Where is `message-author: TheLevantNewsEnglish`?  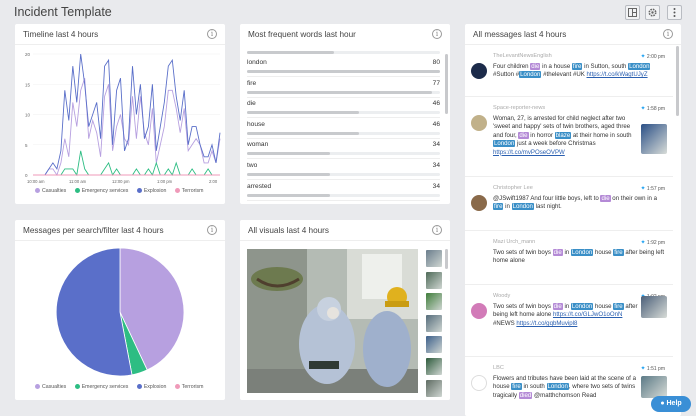
message-author: TheLevantNewsEnglish is located at coordinates (522, 56).